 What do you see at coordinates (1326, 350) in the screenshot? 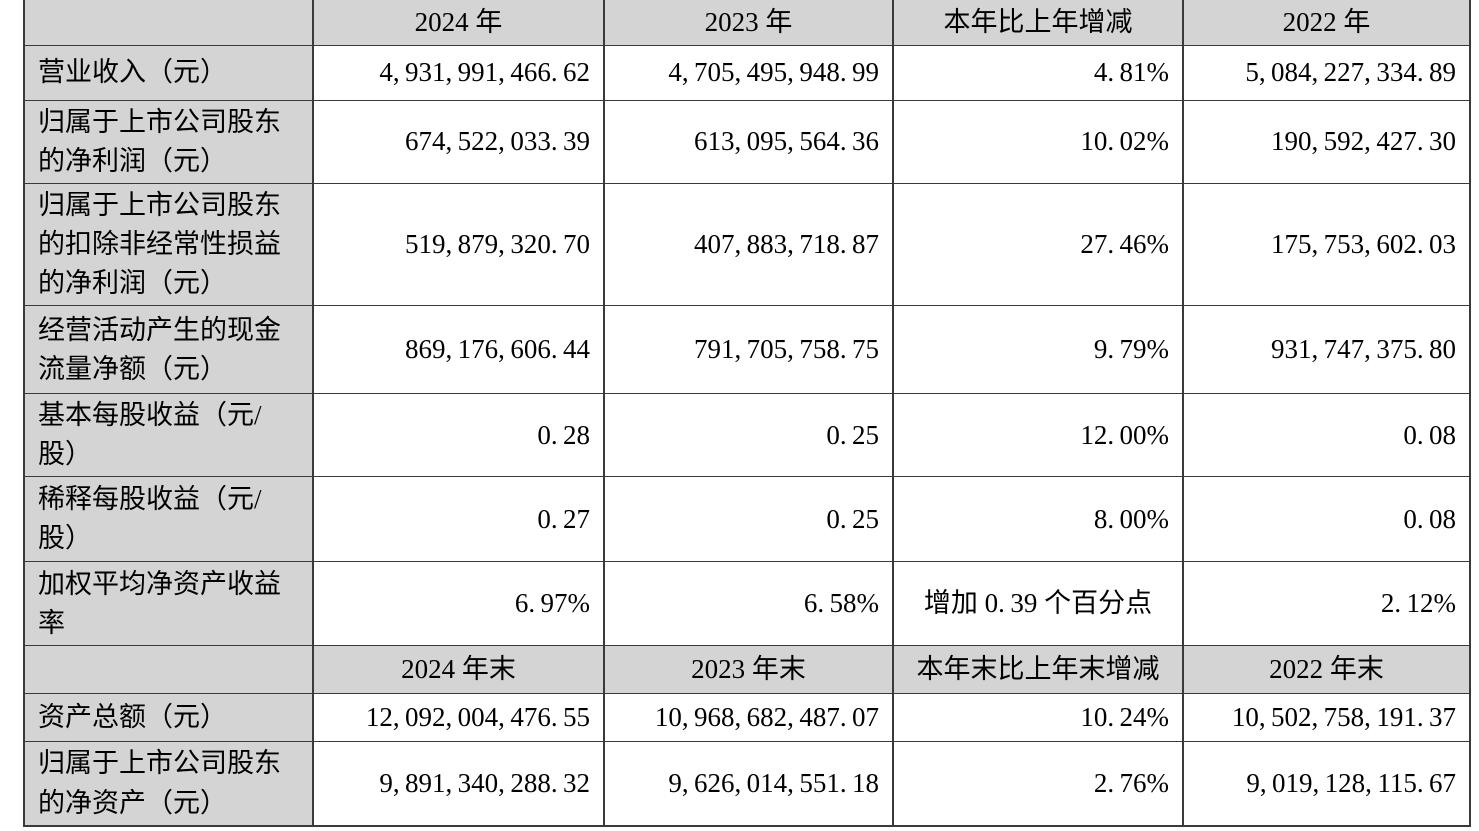
I see `cell-value: 931, 747, 375. 80` at bounding box center [1326, 350].